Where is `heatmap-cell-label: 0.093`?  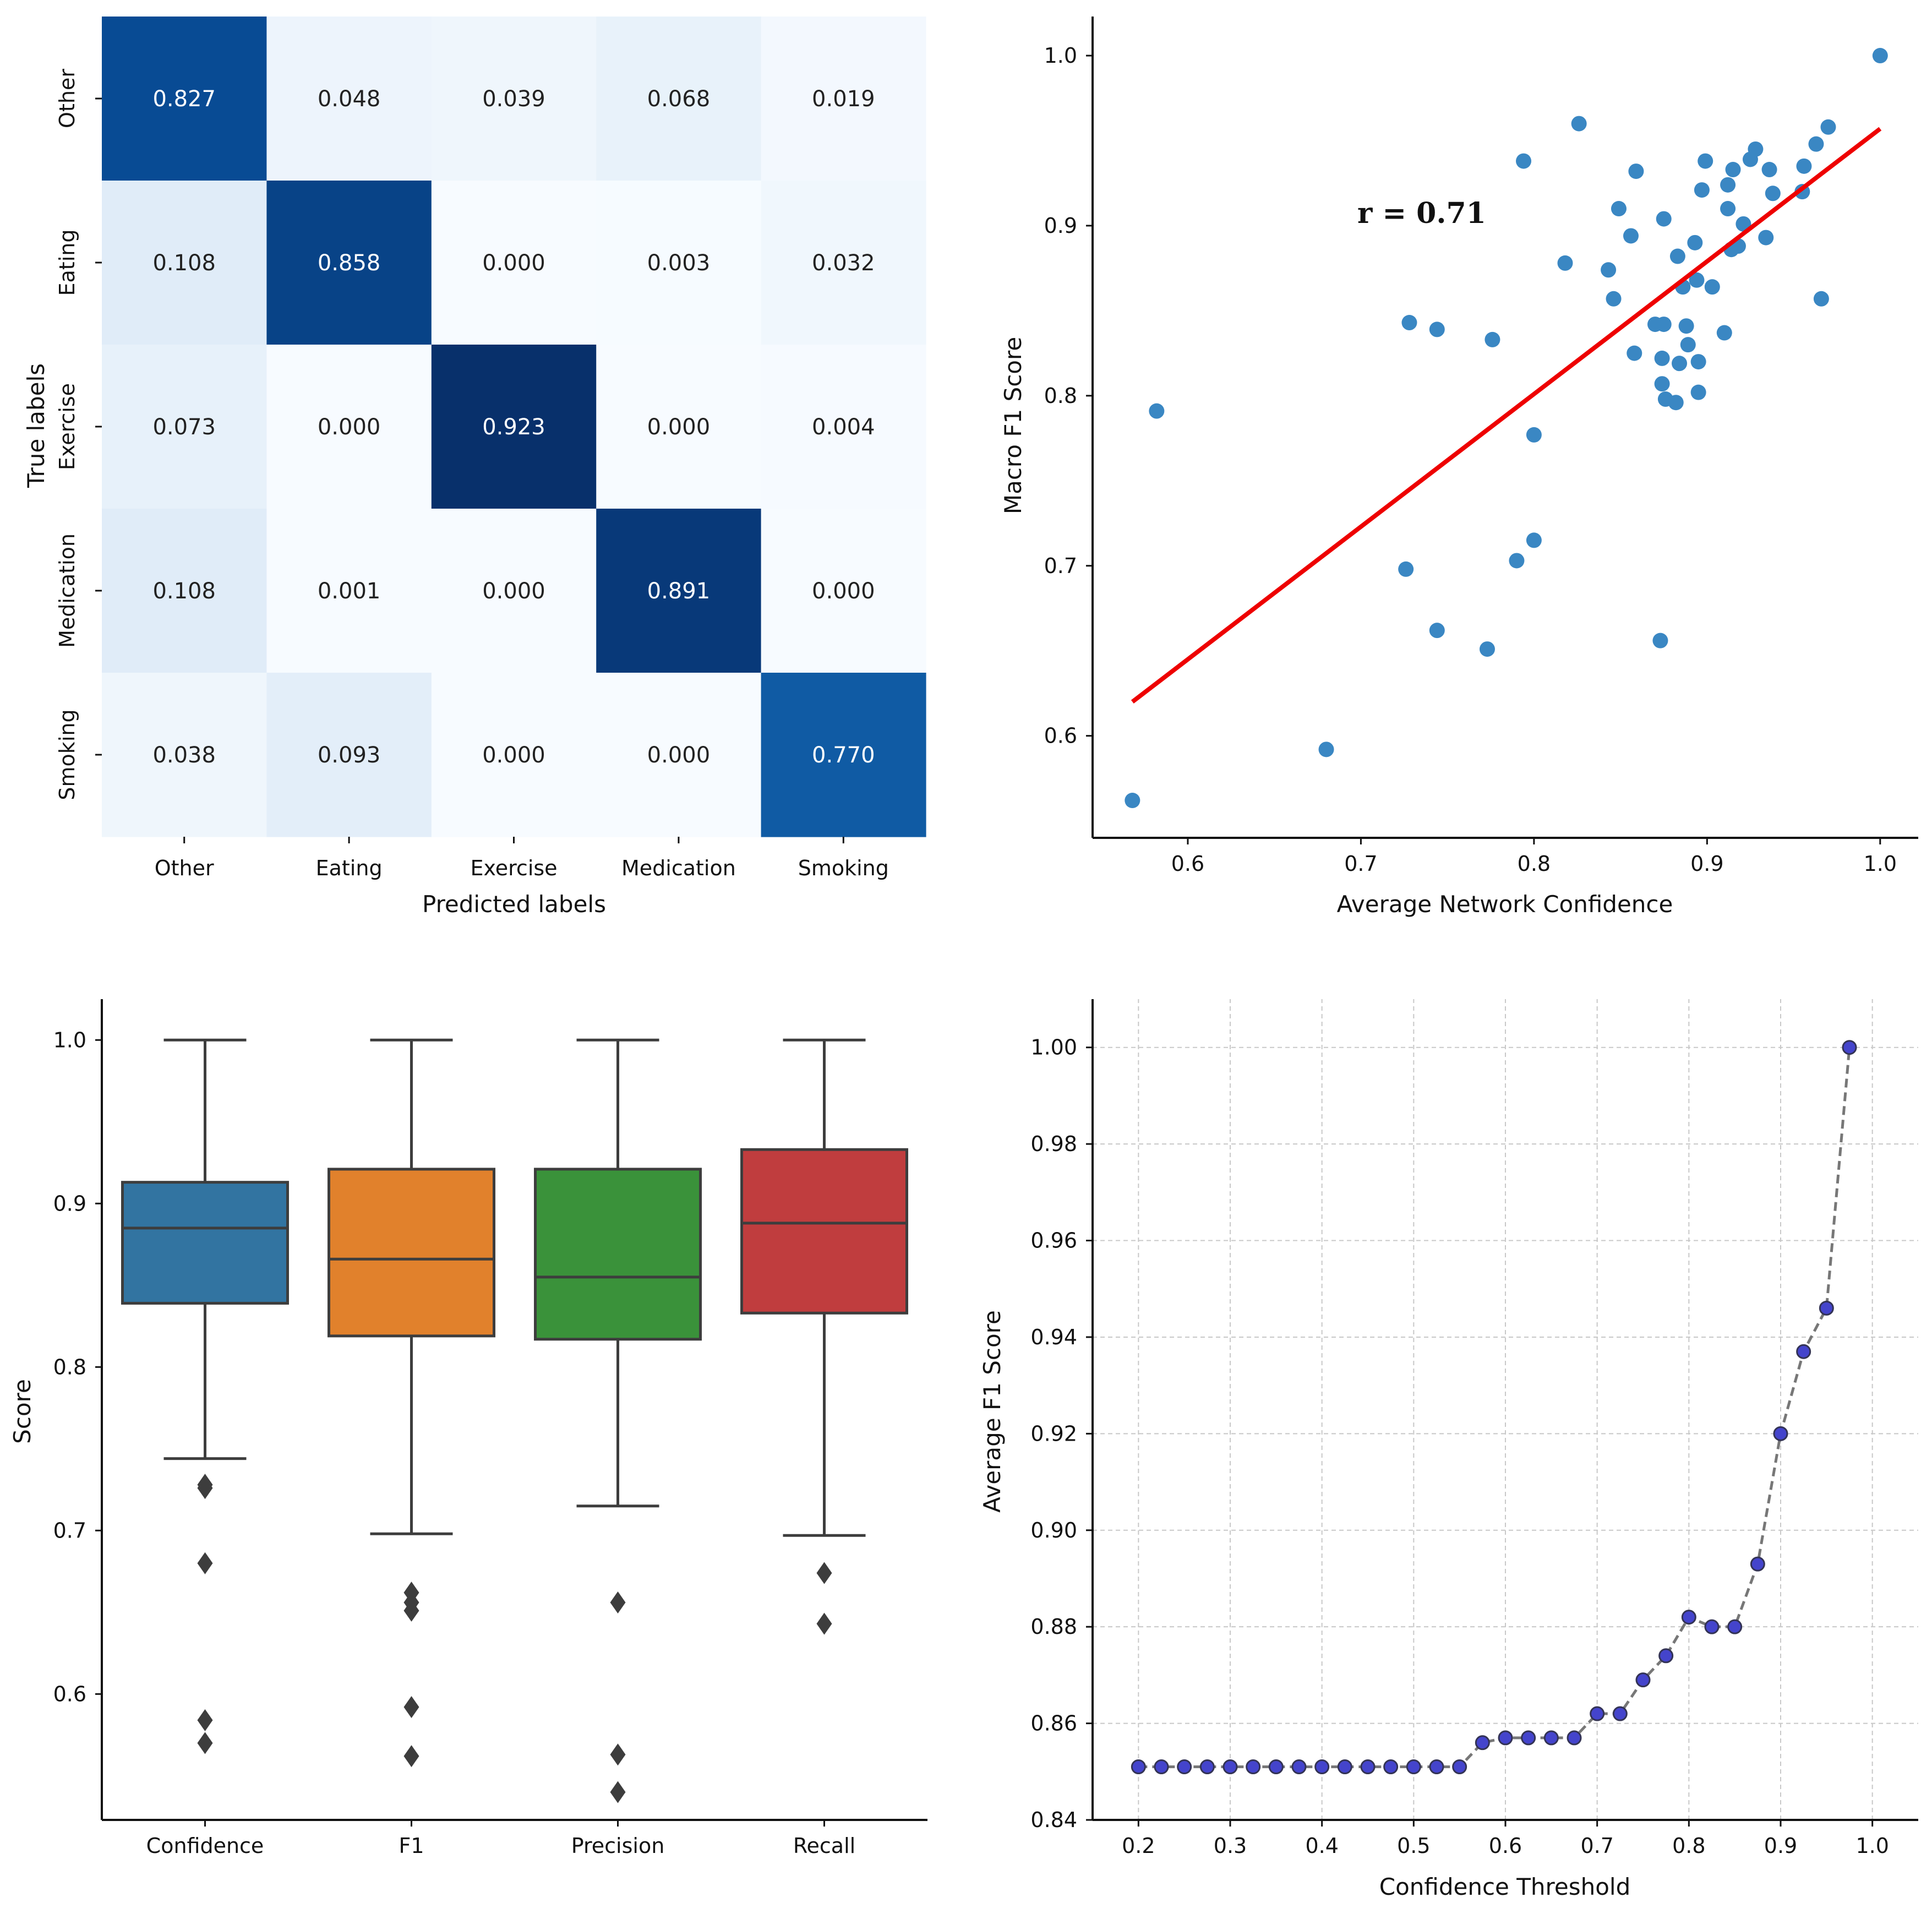 heatmap-cell-label: 0.093 is located at coordinates (349, 755).